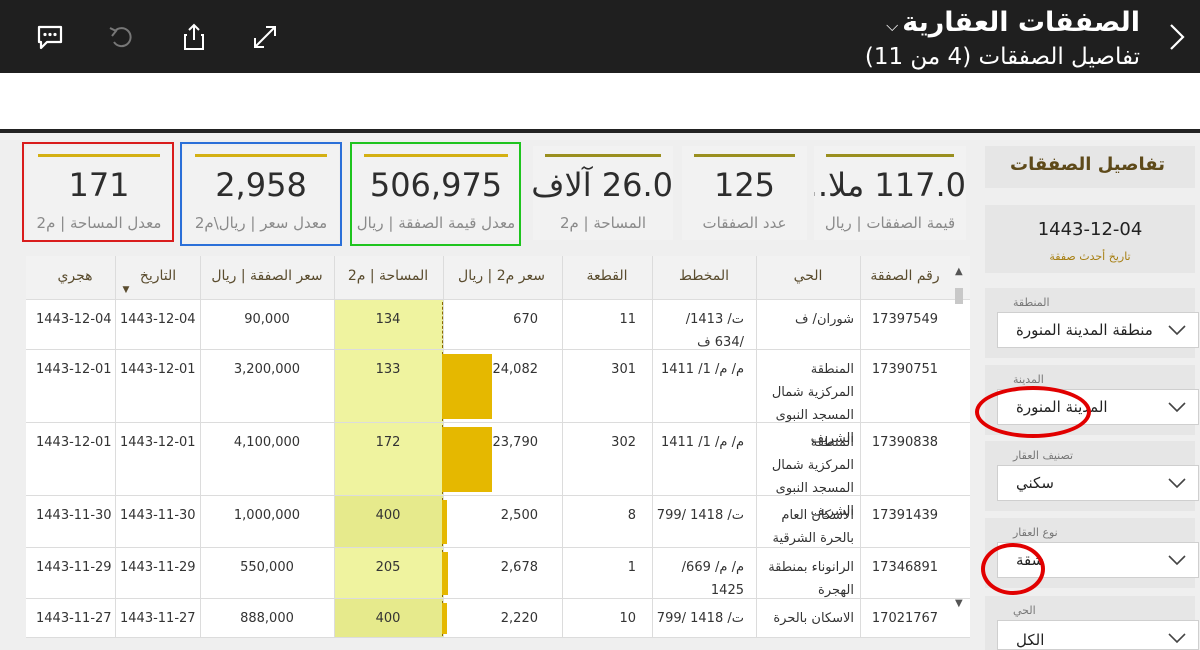  I want to click on highlight-box-green, so click(435, 194).